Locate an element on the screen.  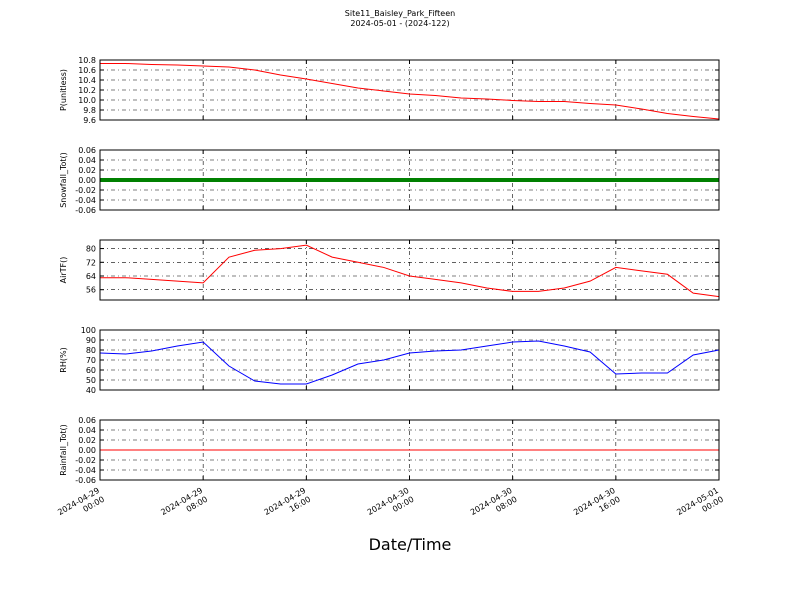
x-axis-label: Date/Time is located at coordinates (410, 544).